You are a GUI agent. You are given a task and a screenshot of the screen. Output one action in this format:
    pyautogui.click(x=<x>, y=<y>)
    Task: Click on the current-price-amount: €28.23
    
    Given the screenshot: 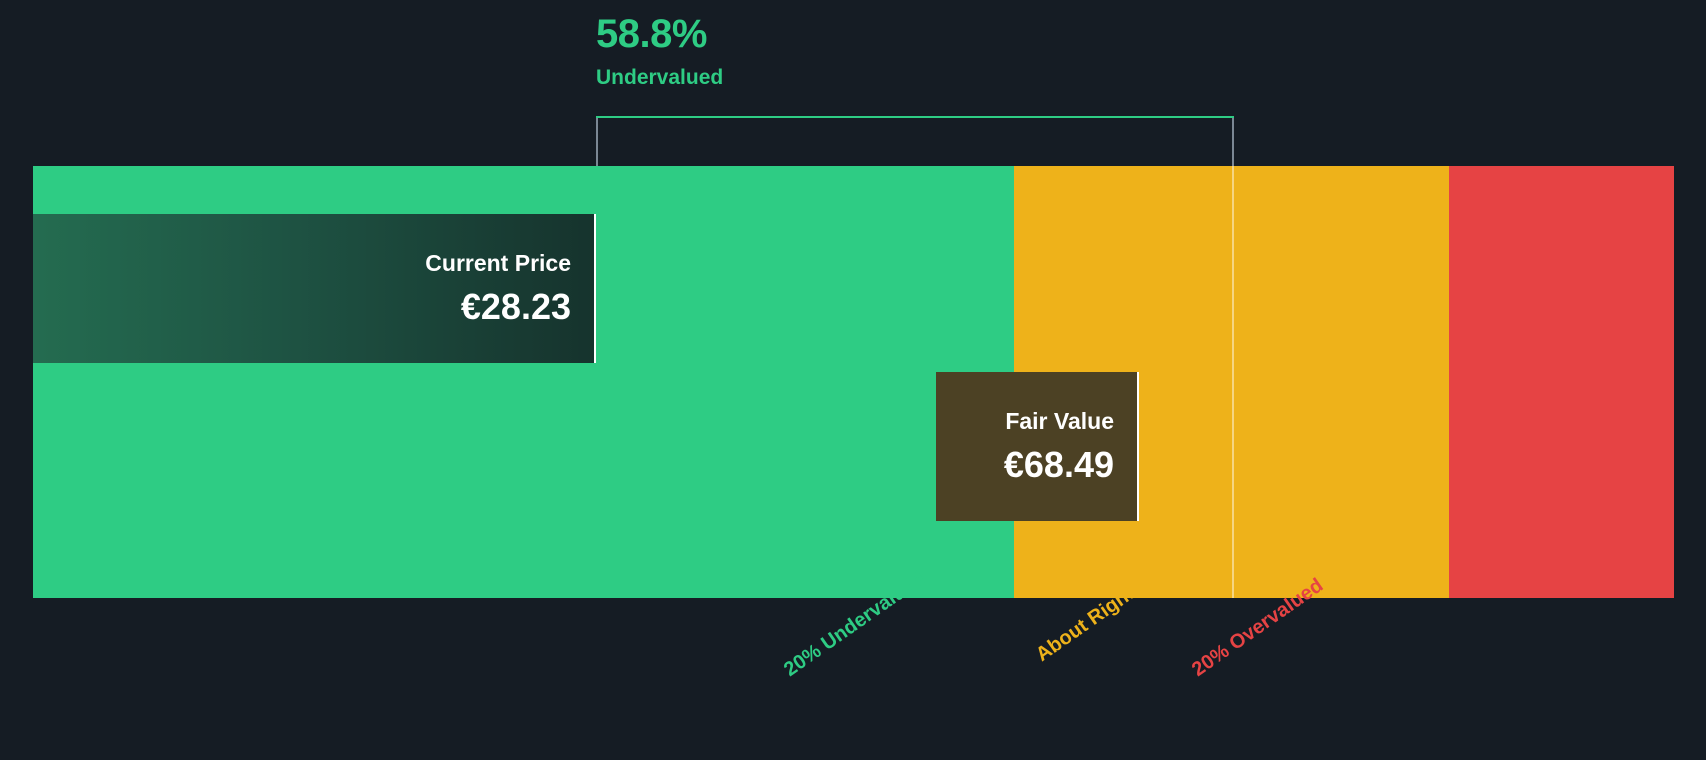 What is the action you would take?
    pyautogui.click(x=515, y=306)
    